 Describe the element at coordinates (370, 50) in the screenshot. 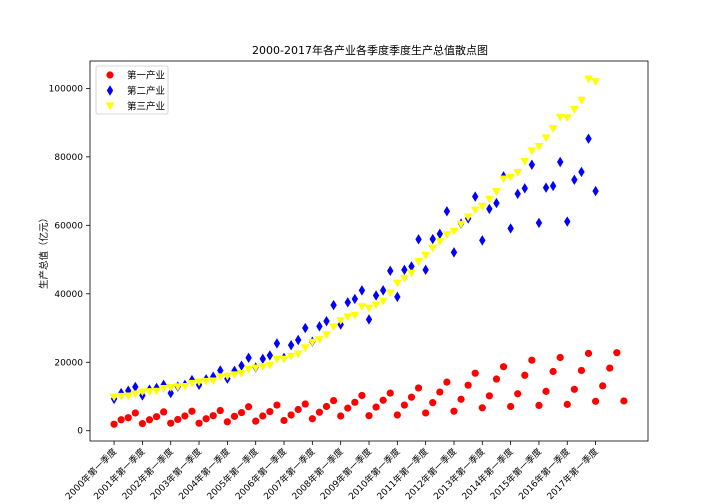

I see `chart-title: 2000-2017年各产业各季度季度生产总值散点图` at that location.